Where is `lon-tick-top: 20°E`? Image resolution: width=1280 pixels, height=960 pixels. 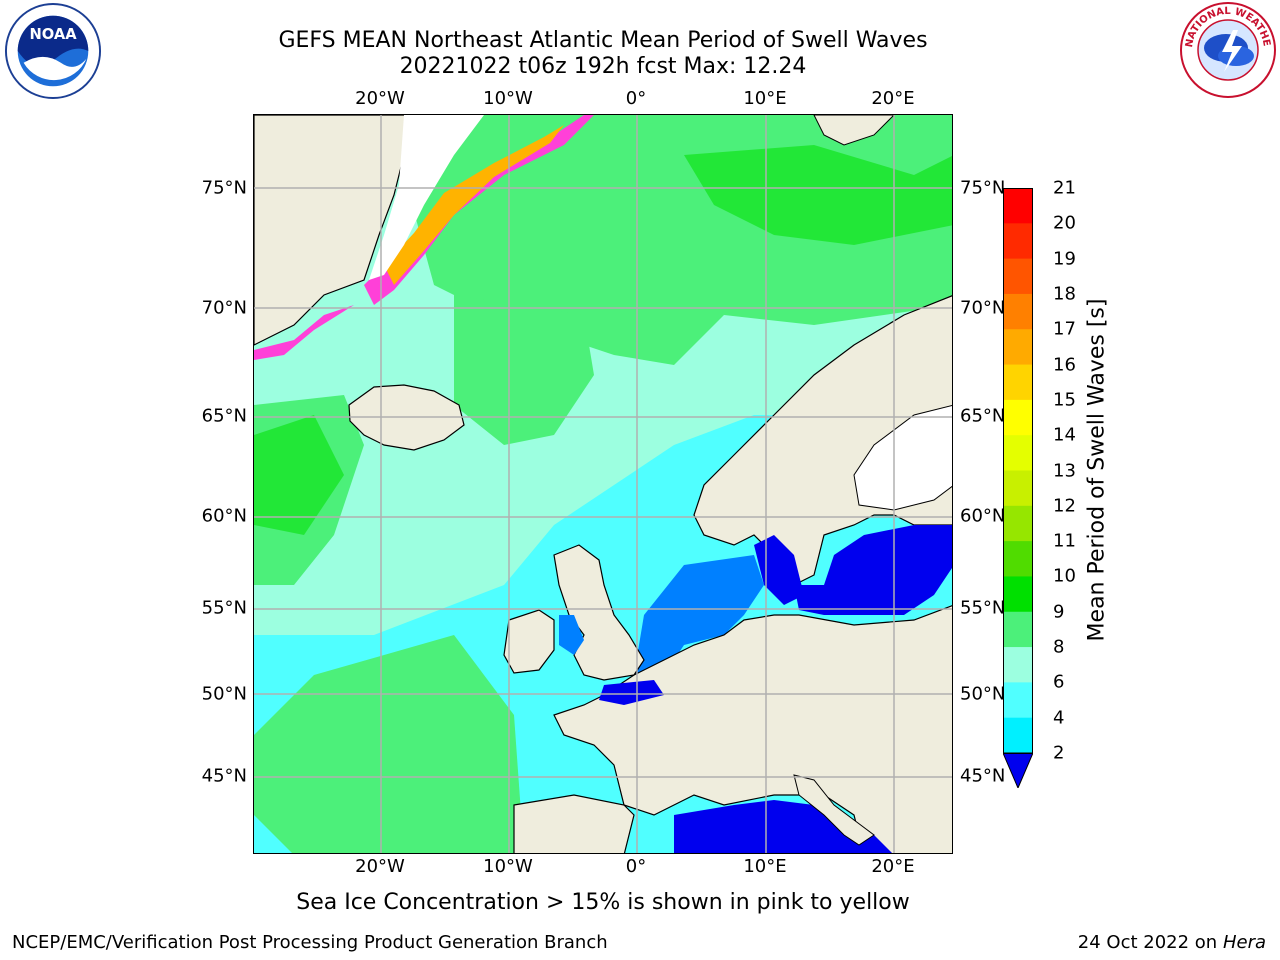 lon-tick-top: 20°E is located at coordinates (893, 98).